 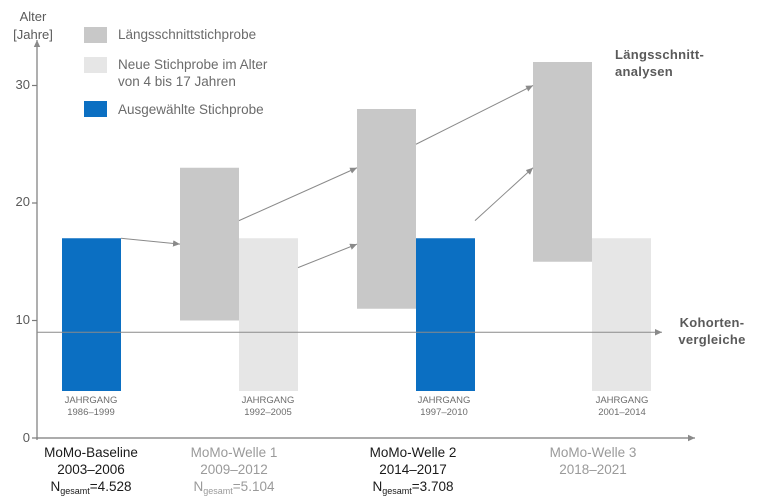 What do you see at coordinates (22, 84) in the screenshot?
I see `y-tick-label-30: 30` at bounding box center [22, 84].